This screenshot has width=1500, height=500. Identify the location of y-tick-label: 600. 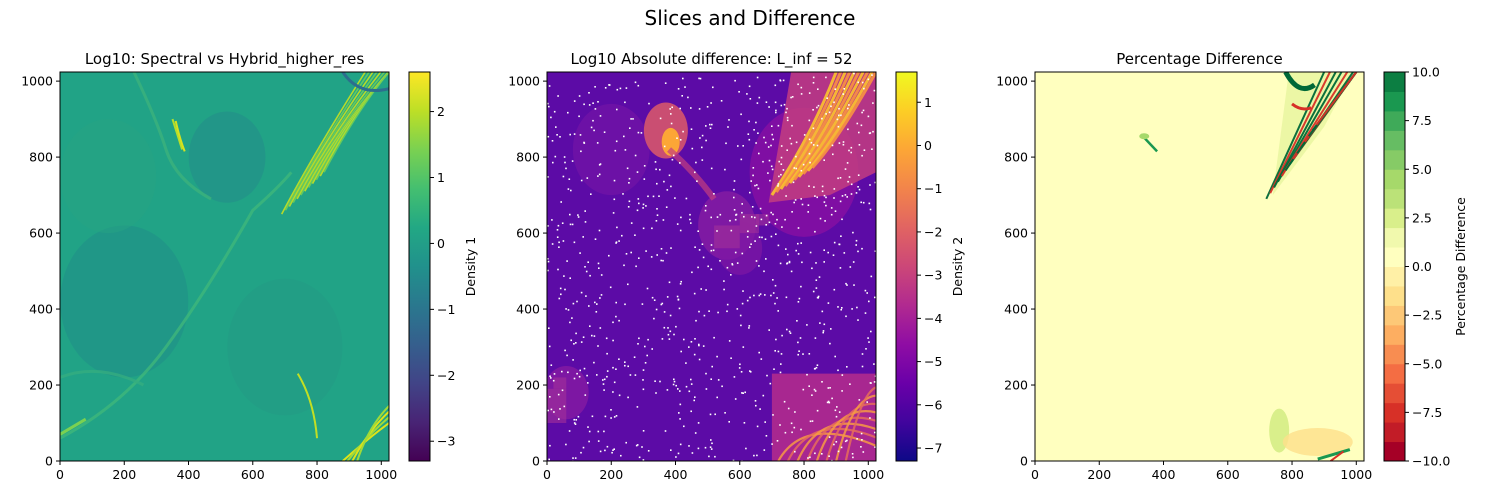
(41, 233).